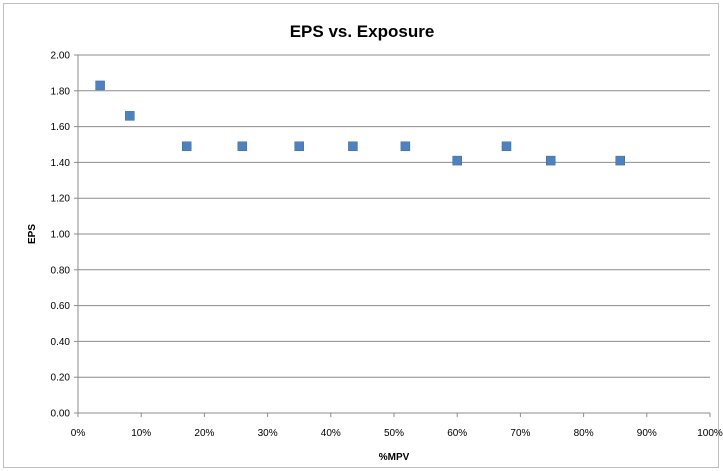  Describe the element at coordinates (360, 123) in the screenshot. I see `data-points` at that location.